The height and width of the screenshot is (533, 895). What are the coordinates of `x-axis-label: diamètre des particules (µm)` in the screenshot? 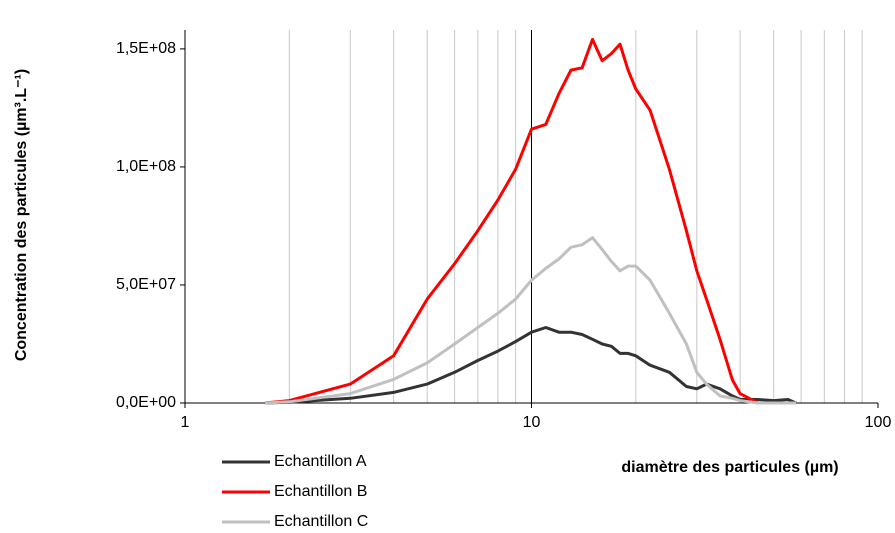 It's located at (729, 467).